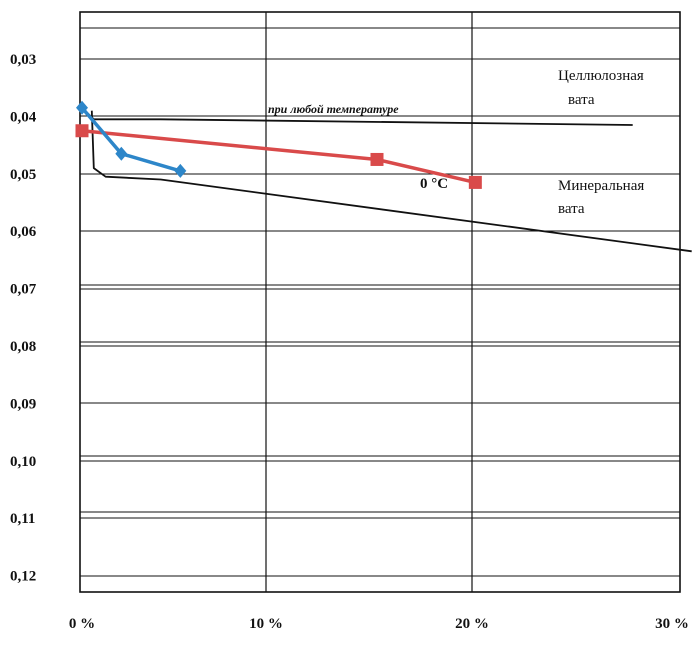 The width and height of the screenshot is (700, 645). Describe the element at coordinates (23, 404) in the screenshot. I see `y-tick-label: 0,09` at that location.